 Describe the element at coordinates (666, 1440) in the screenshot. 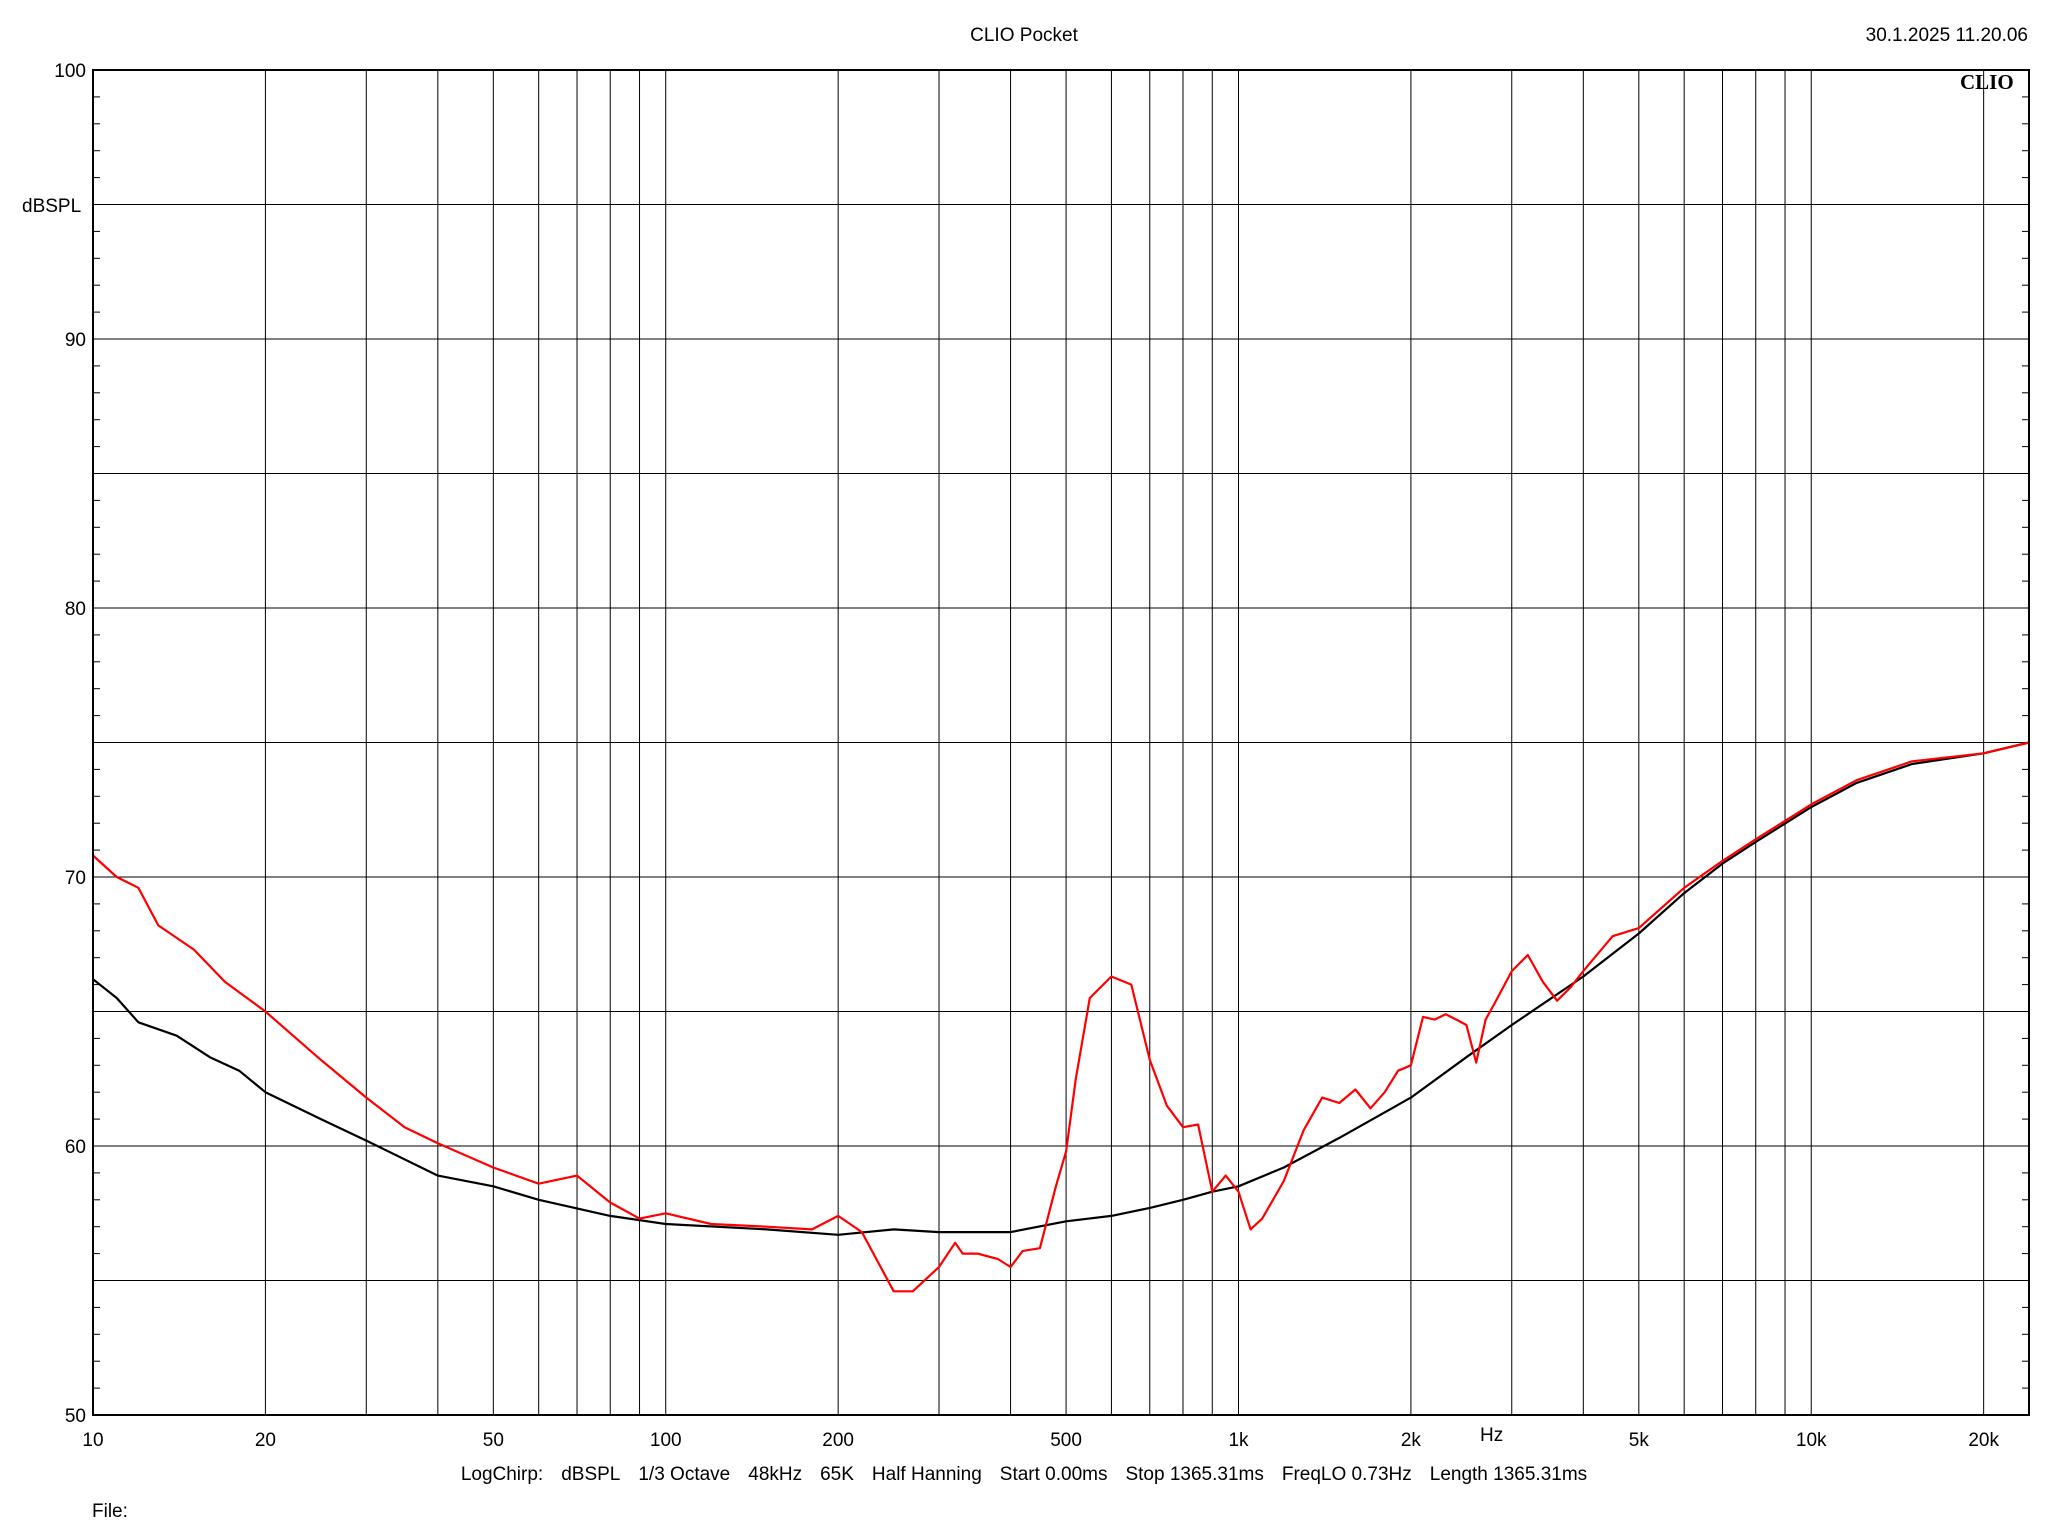

I see `x-tick-label: 100` at that location.